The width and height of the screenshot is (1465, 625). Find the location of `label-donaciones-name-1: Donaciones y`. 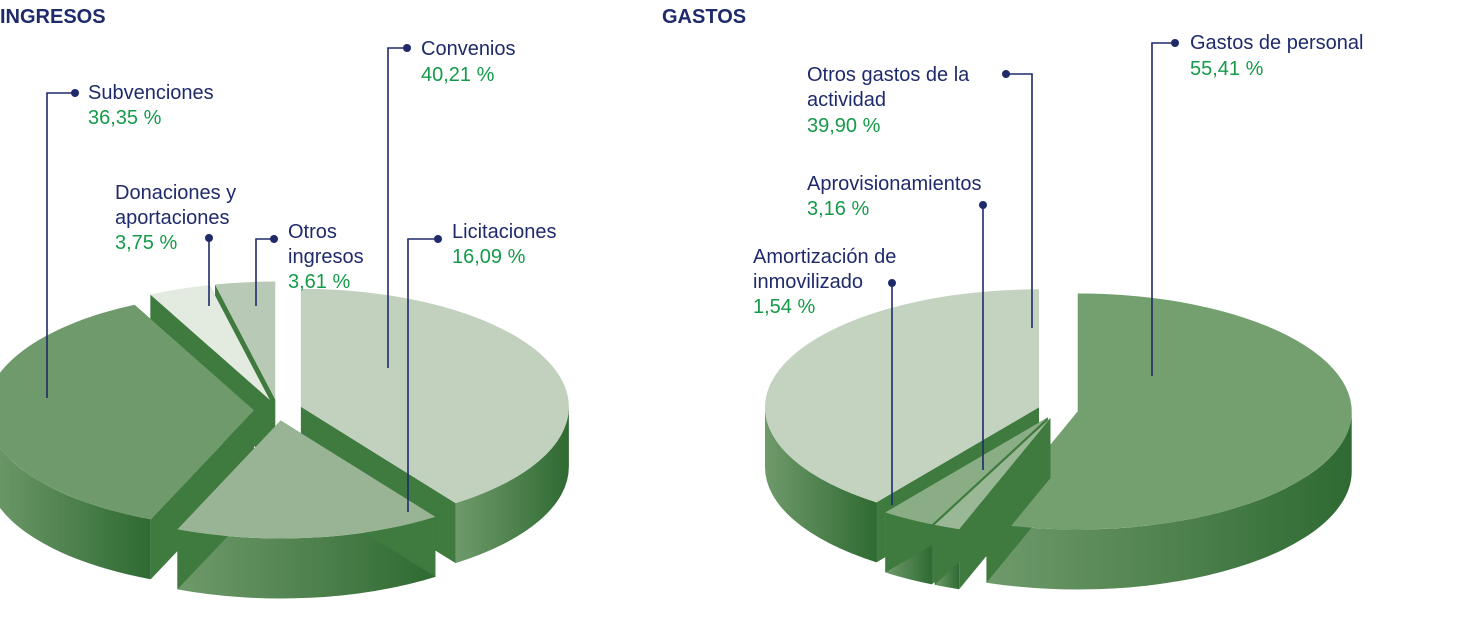

label-donaciones-name-1: Donaciones y is located at coordinates (175, 193).